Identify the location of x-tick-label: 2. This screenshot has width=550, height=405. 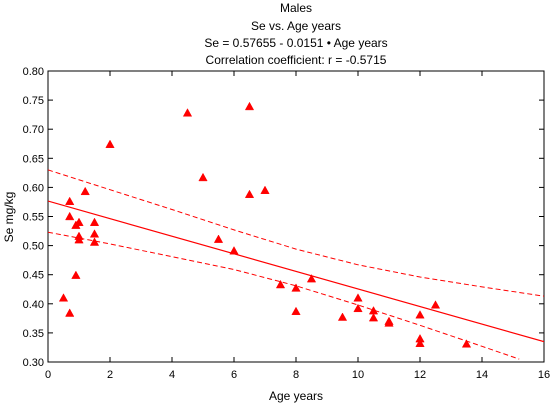
(110, 375).